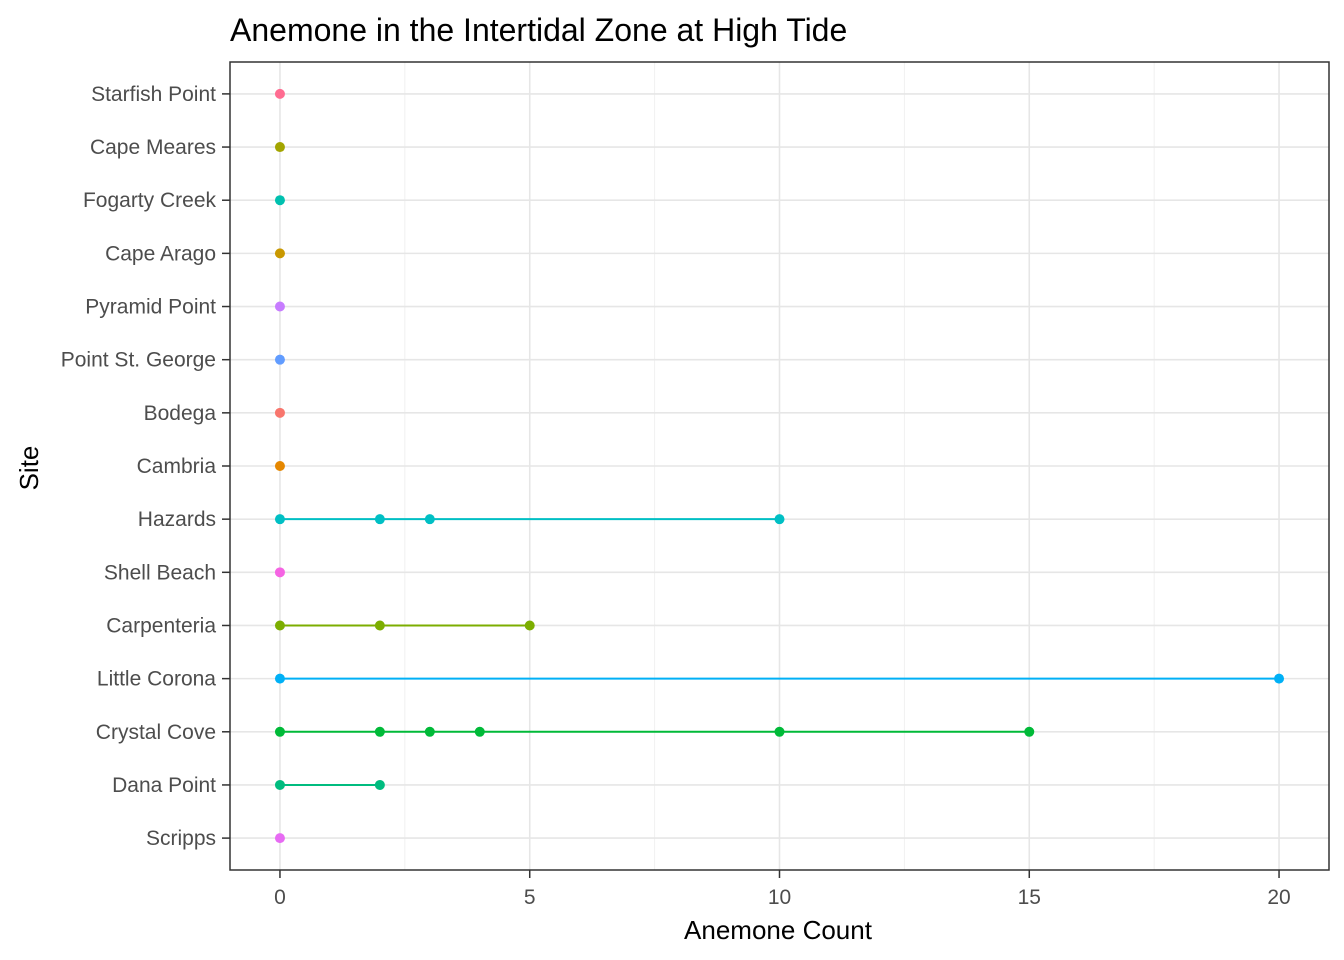  What do you see at coordinates (156, 679) in the screenshot?
I see `y-tick-label: Little Corona` at bounding box center [156, 679].